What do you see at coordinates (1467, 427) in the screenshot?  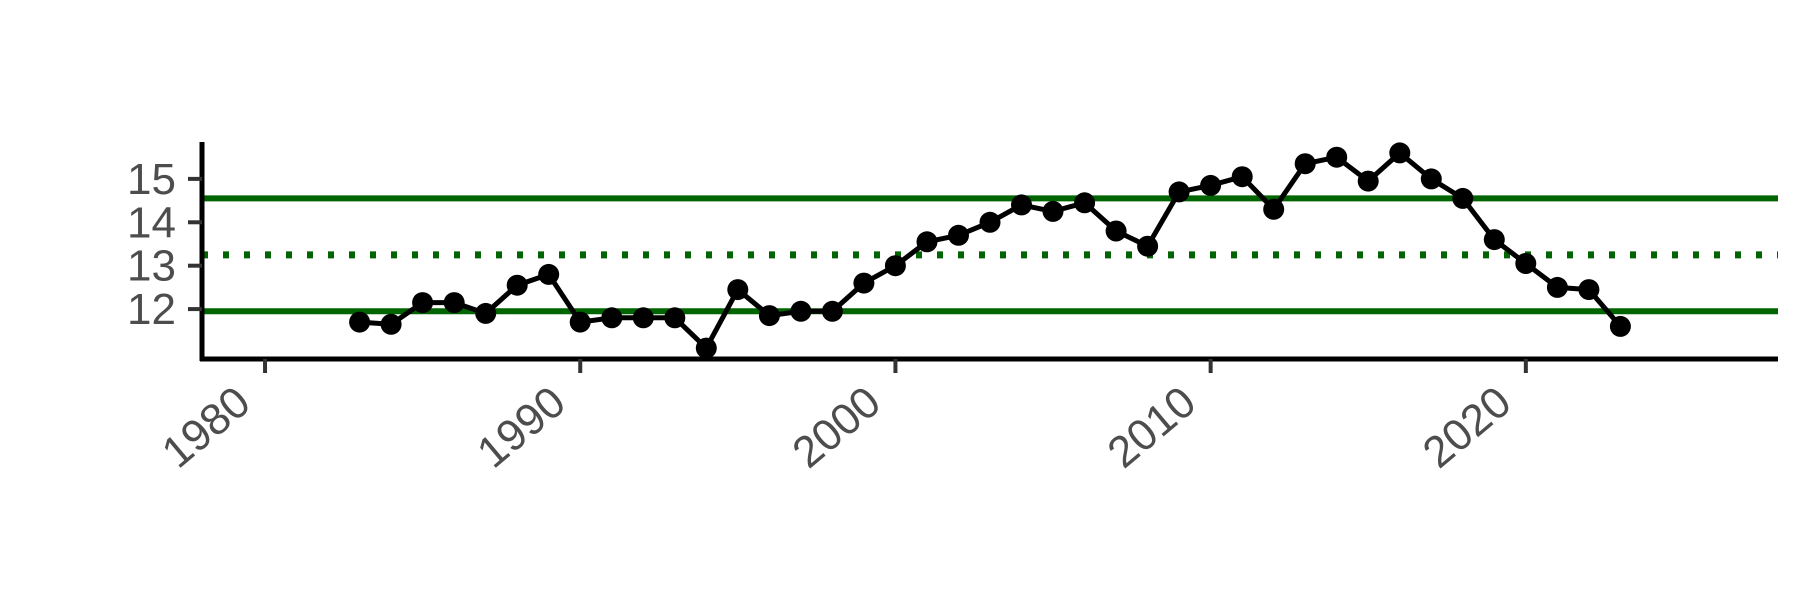 I see `x-tick-label: 2020` at bounding box center [1467, 427].